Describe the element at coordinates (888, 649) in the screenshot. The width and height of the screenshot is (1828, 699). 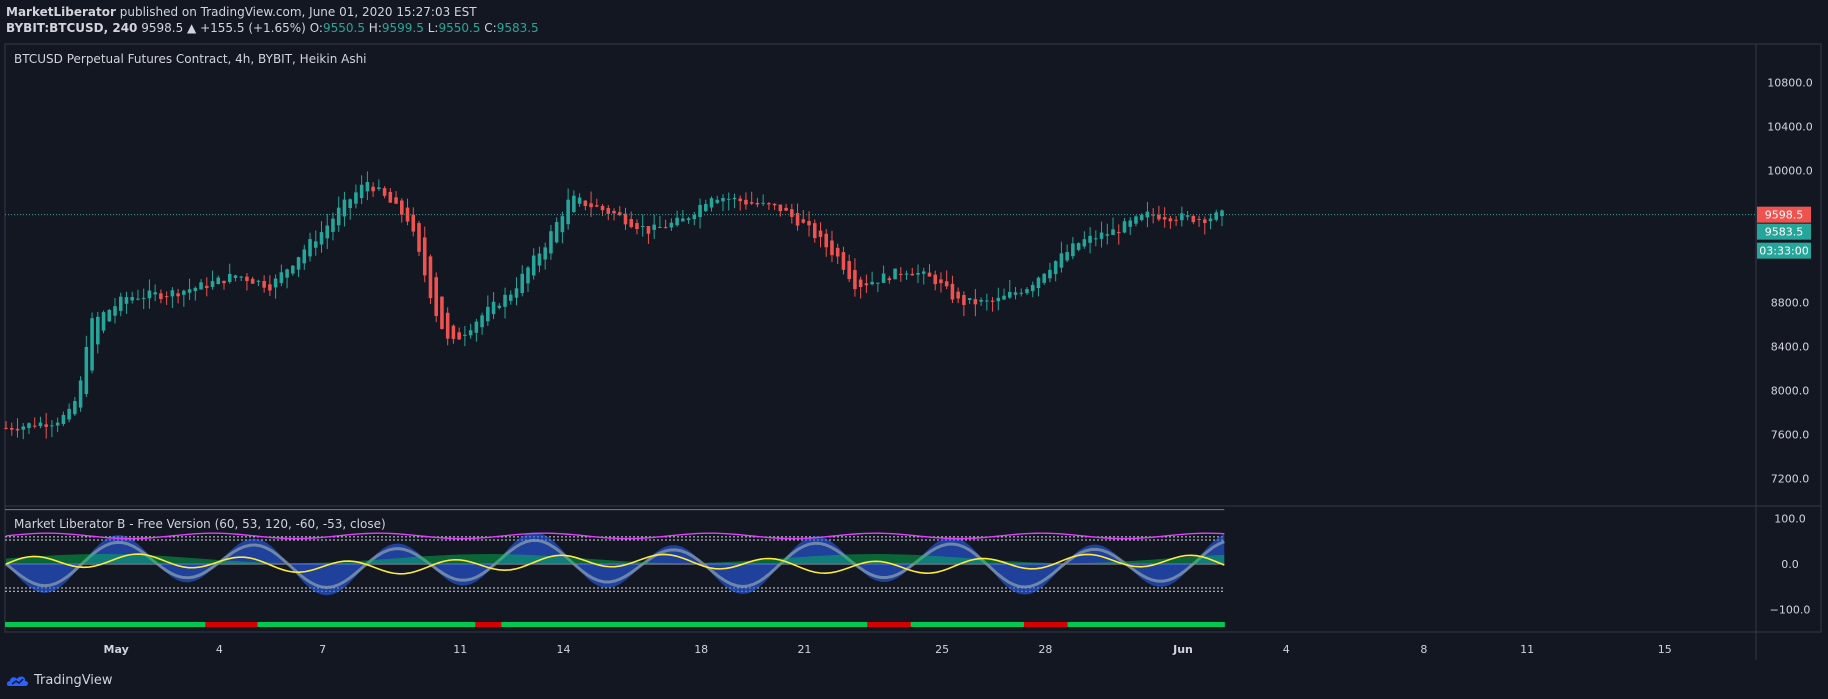
I see `time-axis: May 4 7 11 14 18 21 25 28 Jun 4 8 11 15` at that location.